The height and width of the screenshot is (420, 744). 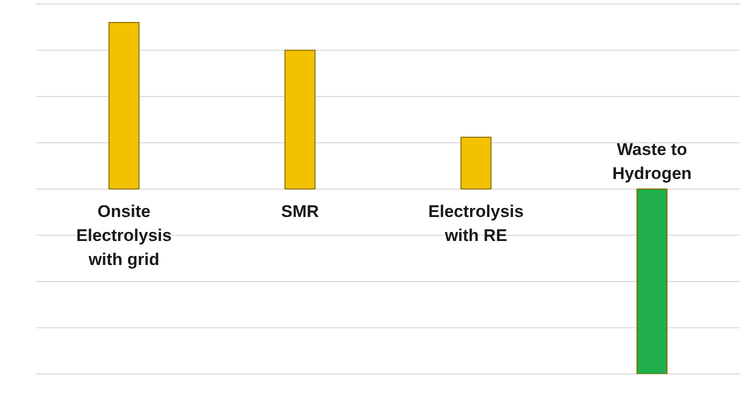 What do you see at coordinates (300, 211) in the screenshot?
I see `x-tick-label: SMR` at bounding box center [300, 211].